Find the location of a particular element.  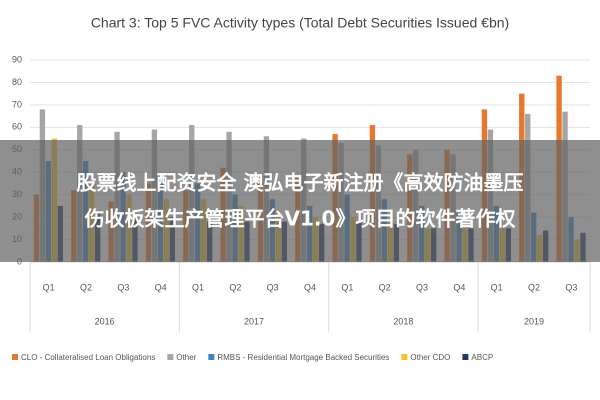

y-tick-label: 90 is located at coordinates (17, 59).